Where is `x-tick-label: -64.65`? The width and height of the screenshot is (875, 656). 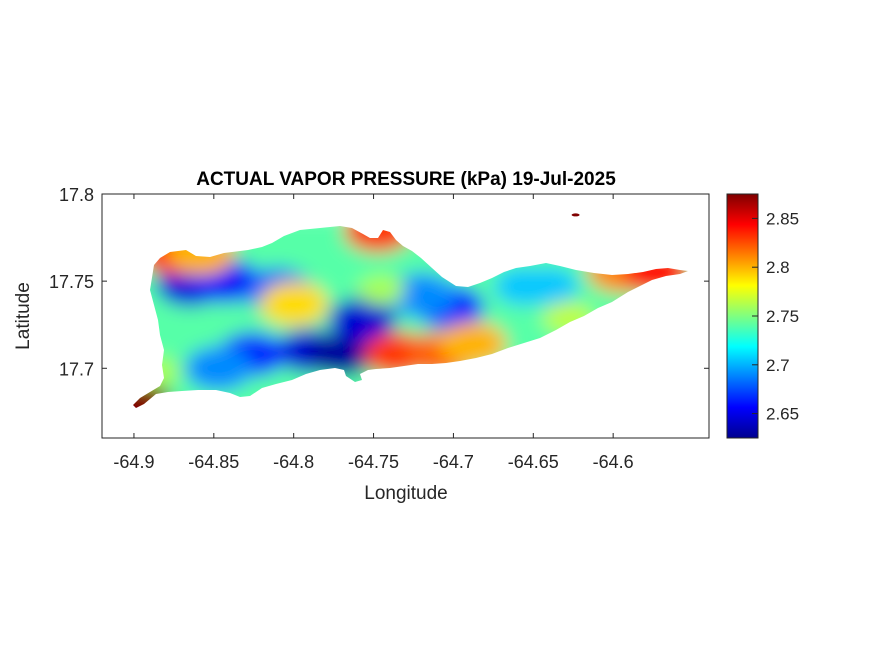 x-tick-label: -64.65 is located at coordinates (533, 462).